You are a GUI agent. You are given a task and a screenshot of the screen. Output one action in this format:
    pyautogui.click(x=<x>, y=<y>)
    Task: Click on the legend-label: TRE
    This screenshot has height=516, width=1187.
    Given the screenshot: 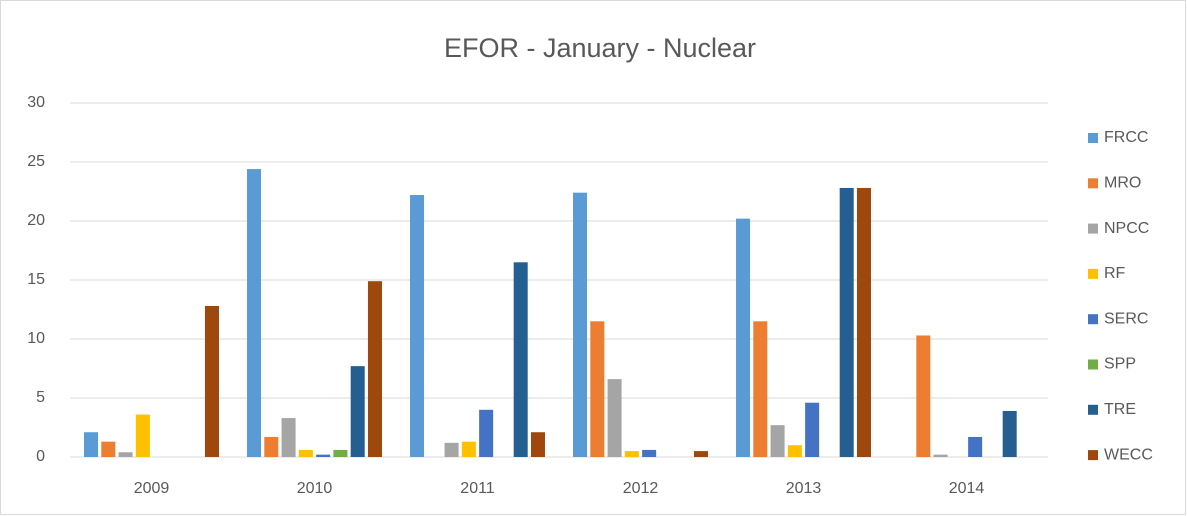 What is the action you would take?
    pyautogui.click(x=1120, y=409)
    